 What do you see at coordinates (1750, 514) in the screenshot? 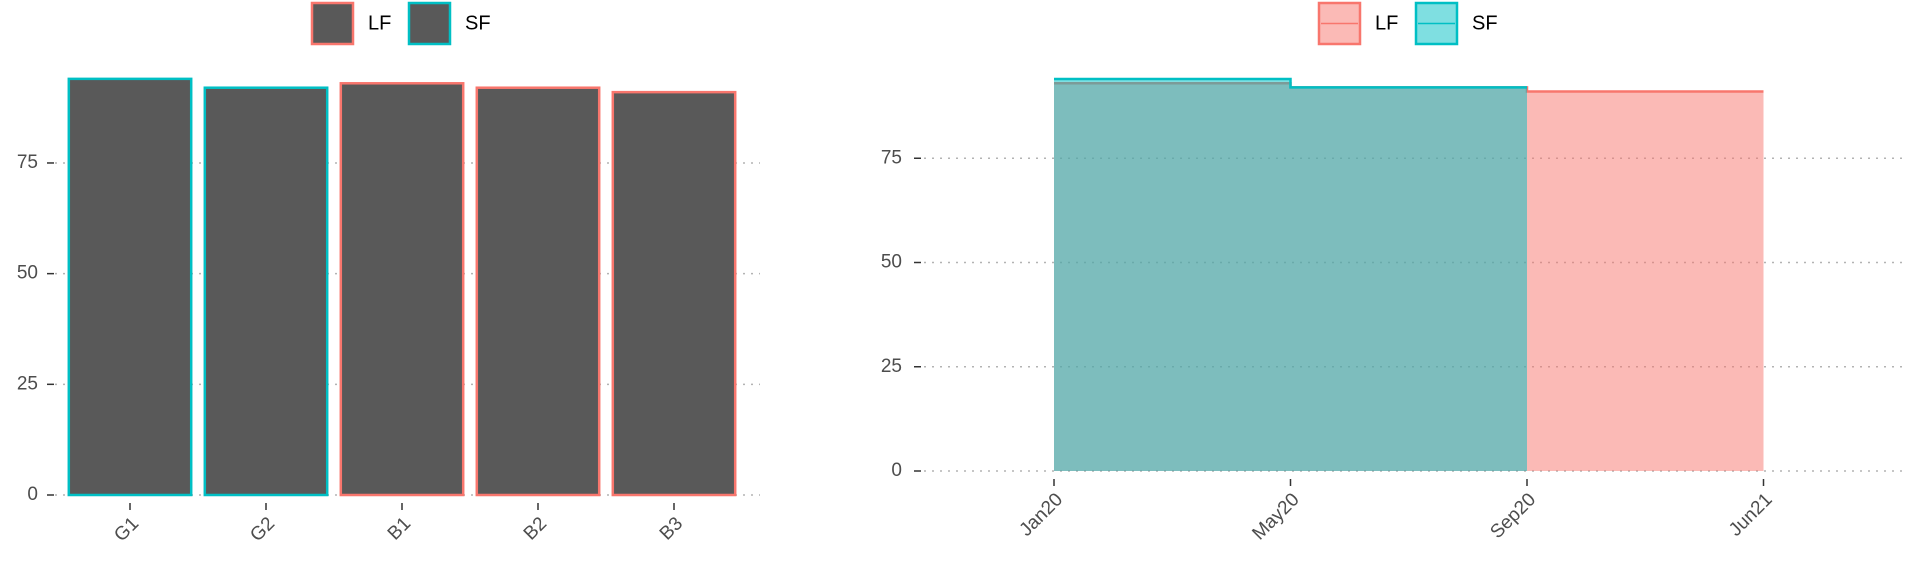
I see `x-tick-label: Jun21` at bounding box center [1750, 514].